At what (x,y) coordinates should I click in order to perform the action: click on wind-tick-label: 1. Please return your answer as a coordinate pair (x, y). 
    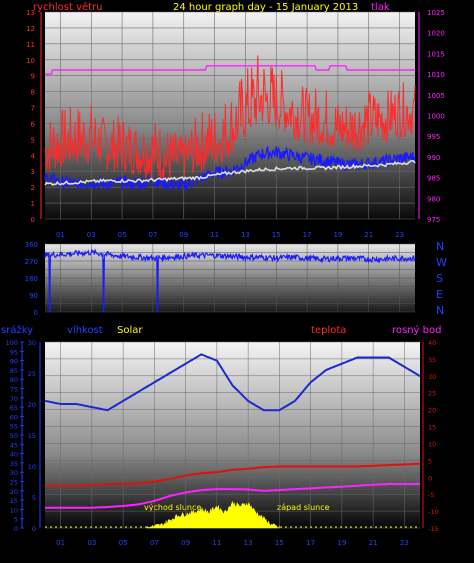
    Looking at the image, I should click on (33, 204).